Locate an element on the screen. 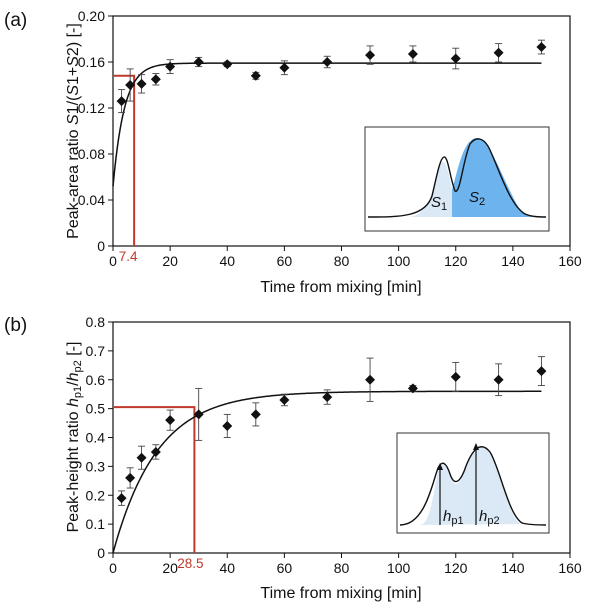 Image resolution: width=589 pixels, height=610 pixels. inset-a-peak1-letter: S is located at coordinates (436, 202).